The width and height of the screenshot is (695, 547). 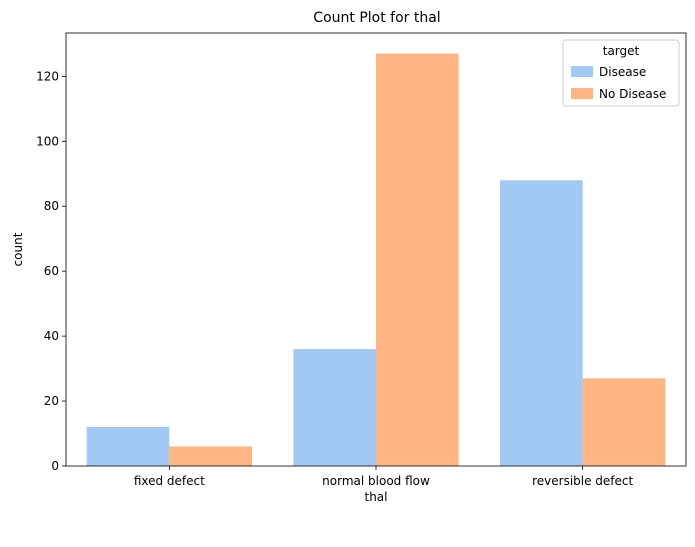 What do you see at coordinates (541, 323) in the screenshot?
I see `bar-reversible-defect-disease` at bounding box center [541, 323].